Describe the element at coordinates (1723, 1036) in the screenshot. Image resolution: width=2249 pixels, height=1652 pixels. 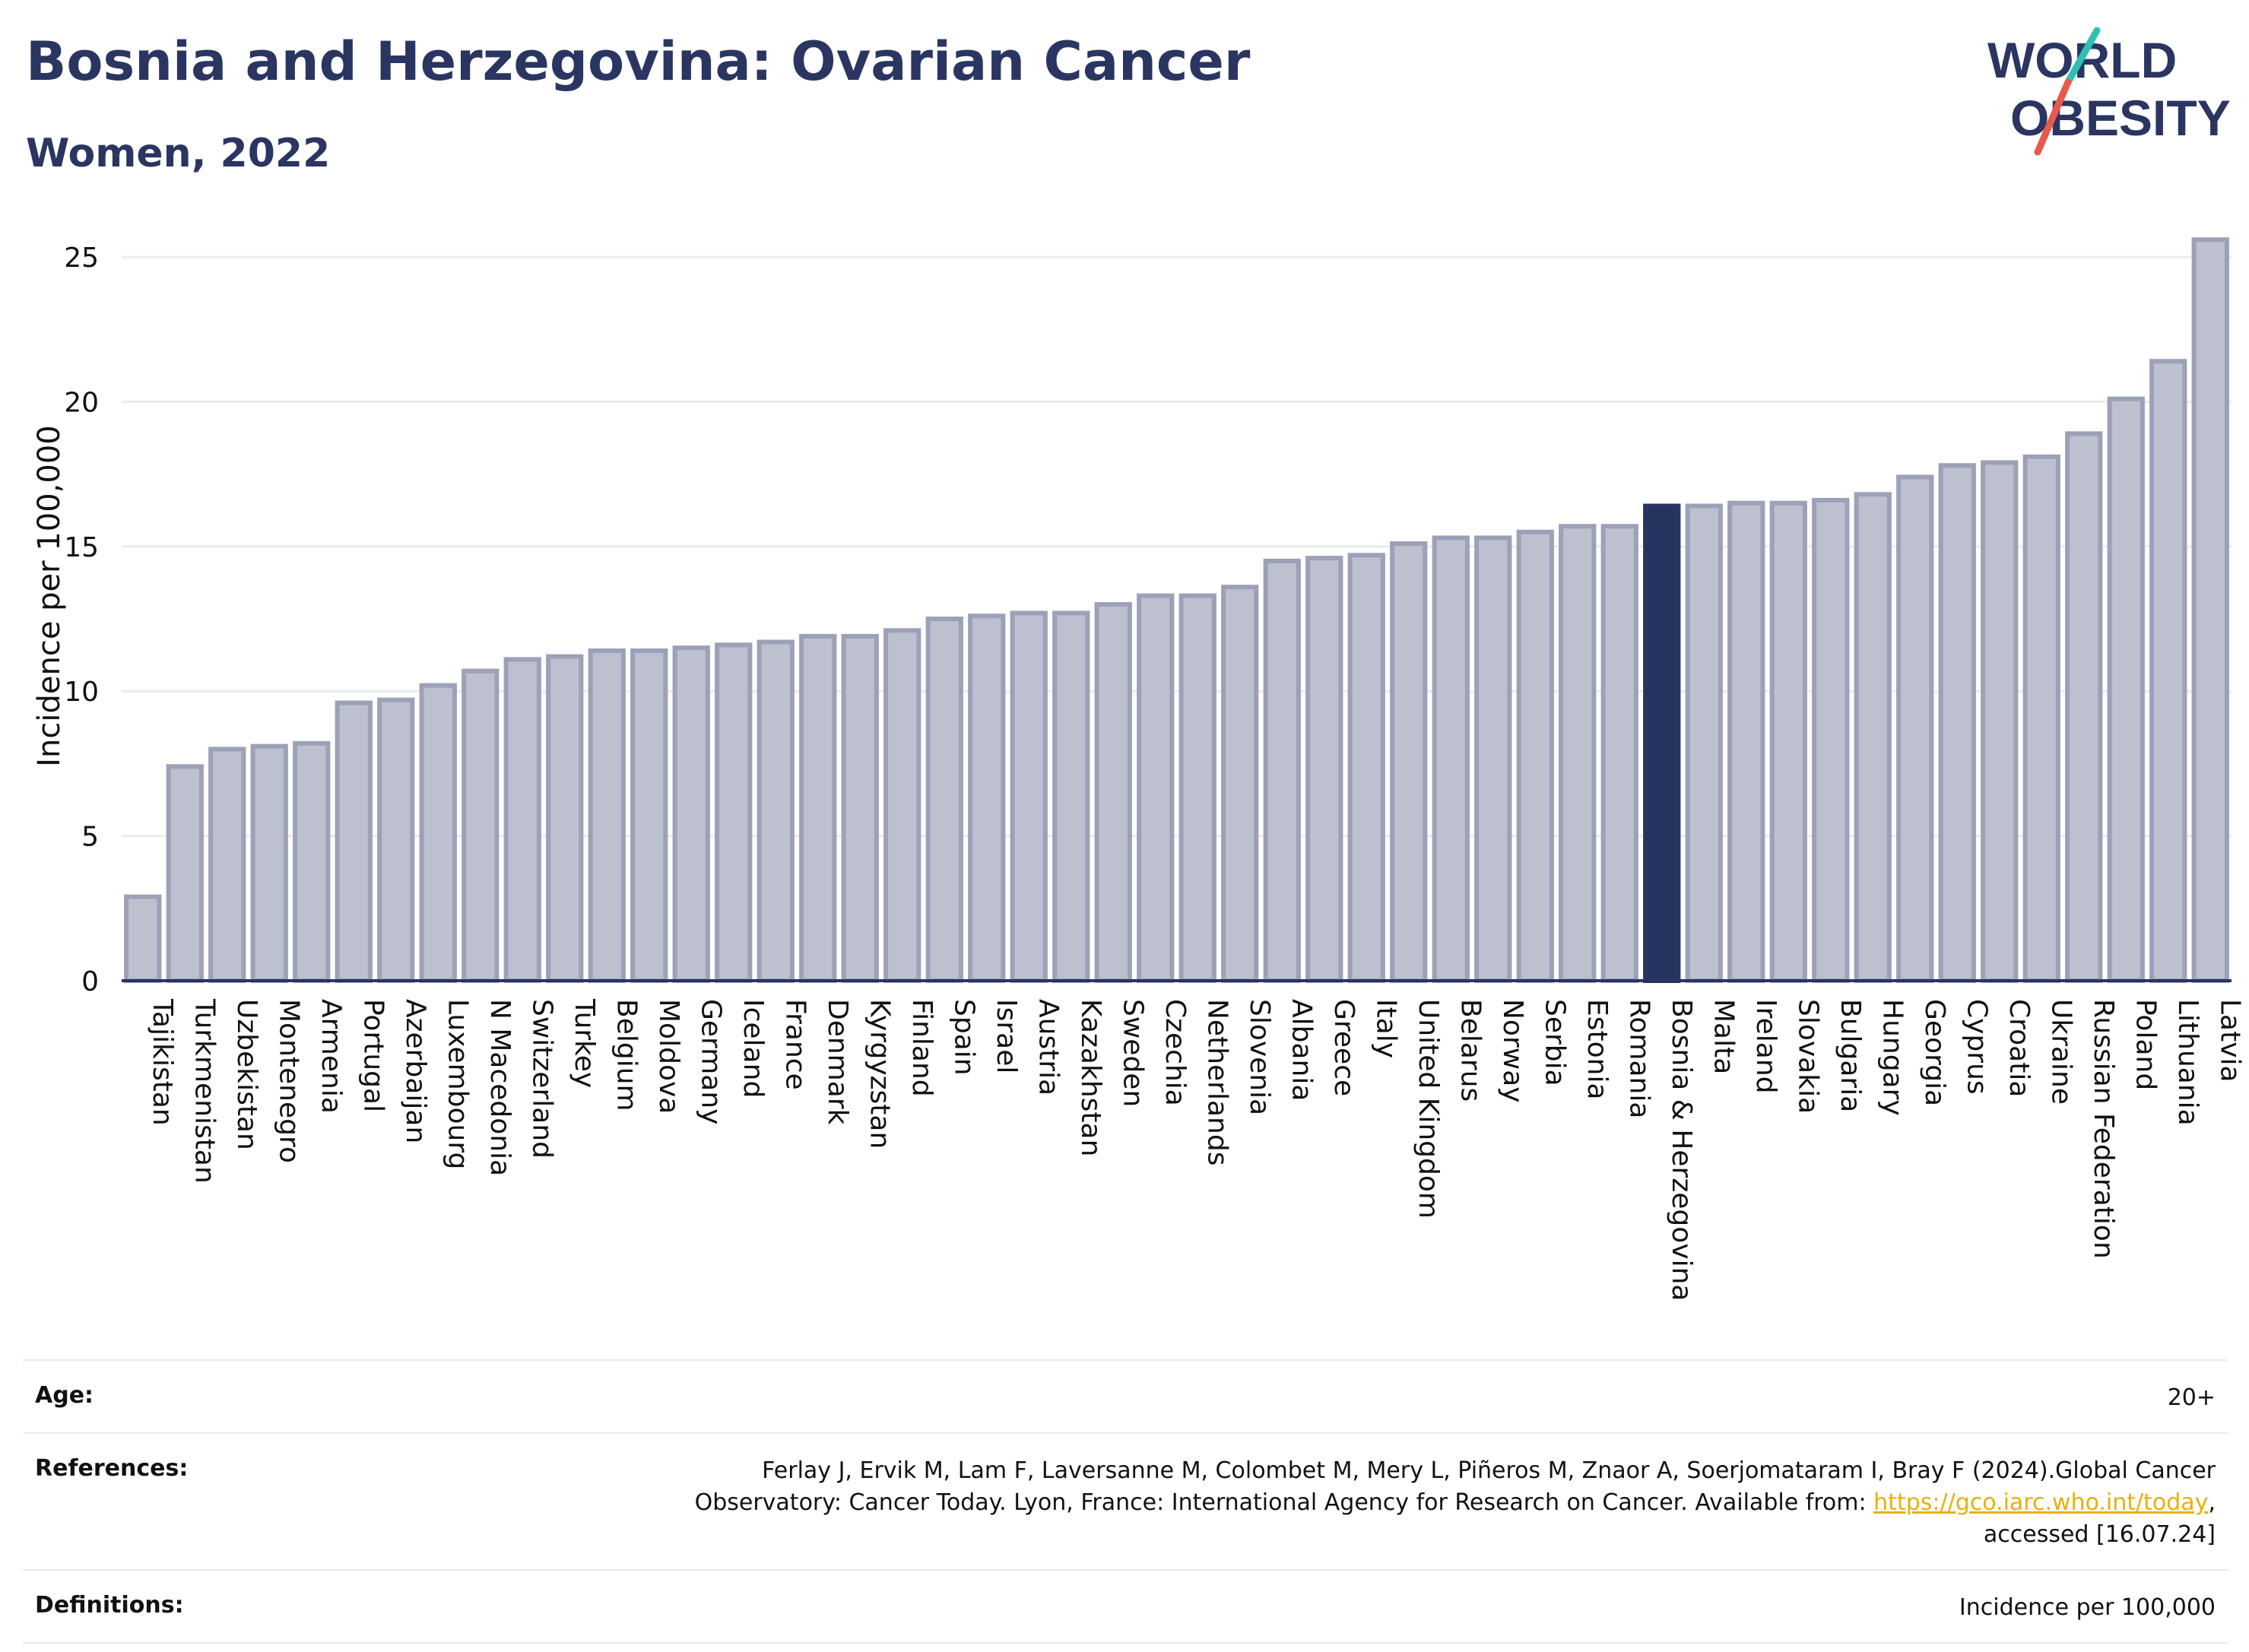
I see `x-tick-label: Malta` at that location.